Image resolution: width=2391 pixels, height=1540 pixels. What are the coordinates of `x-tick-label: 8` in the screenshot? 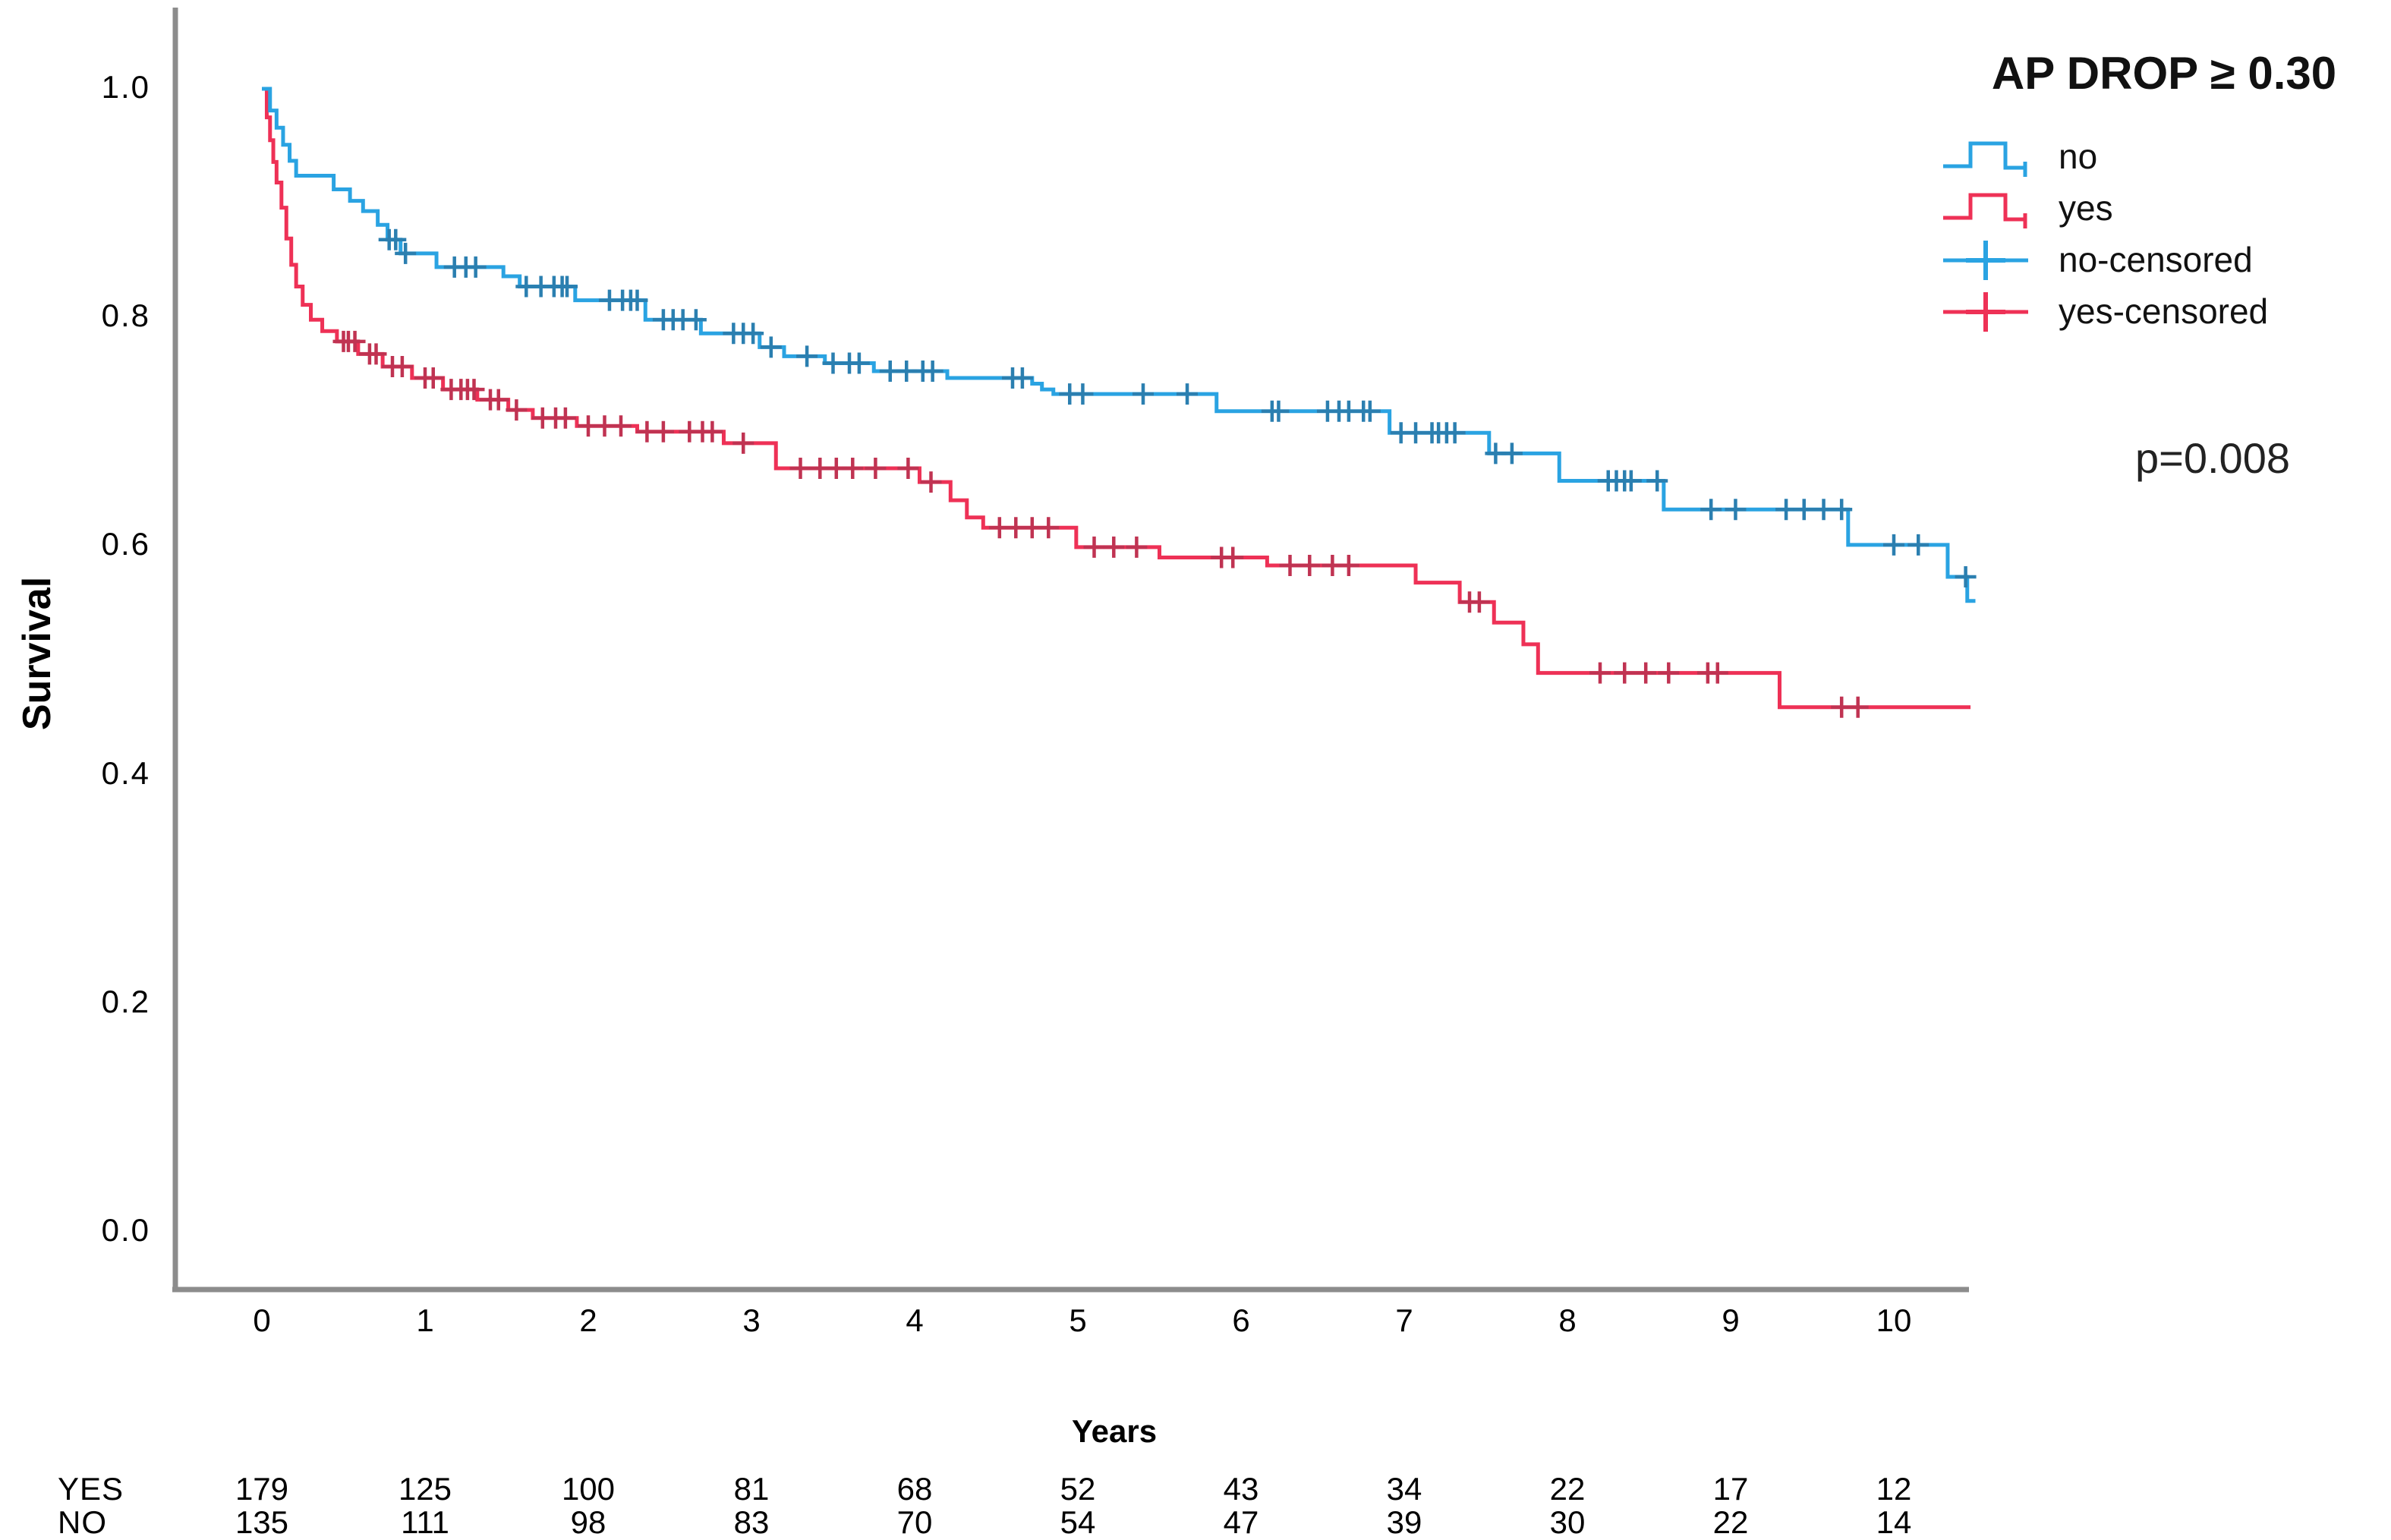 It's located at (1567, 1320).